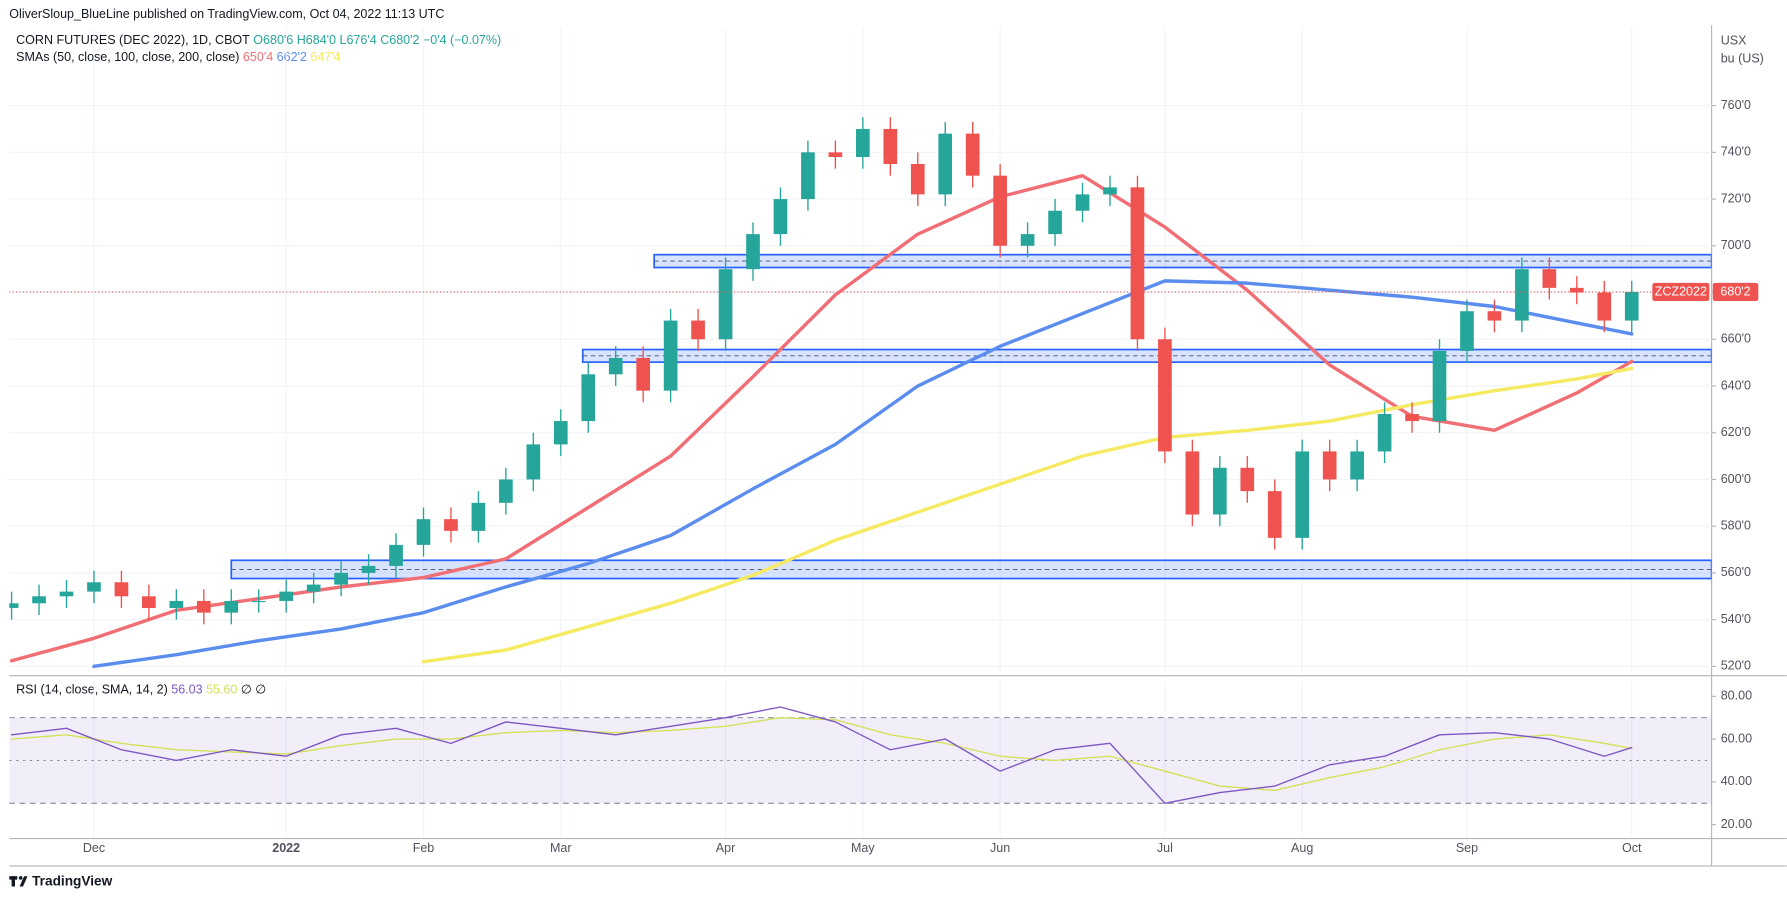  I want to click on x-tick-label: Aug, so click(1302, 848).